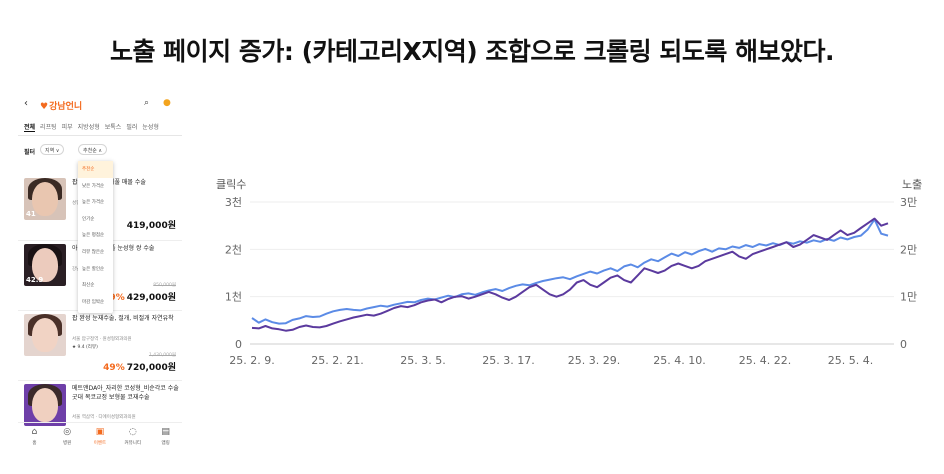 This screenshot has width=944, height=474. Describe the element at coordinates (100, 432) in the screenshot. I see `gift-icon: ▣` at that location.